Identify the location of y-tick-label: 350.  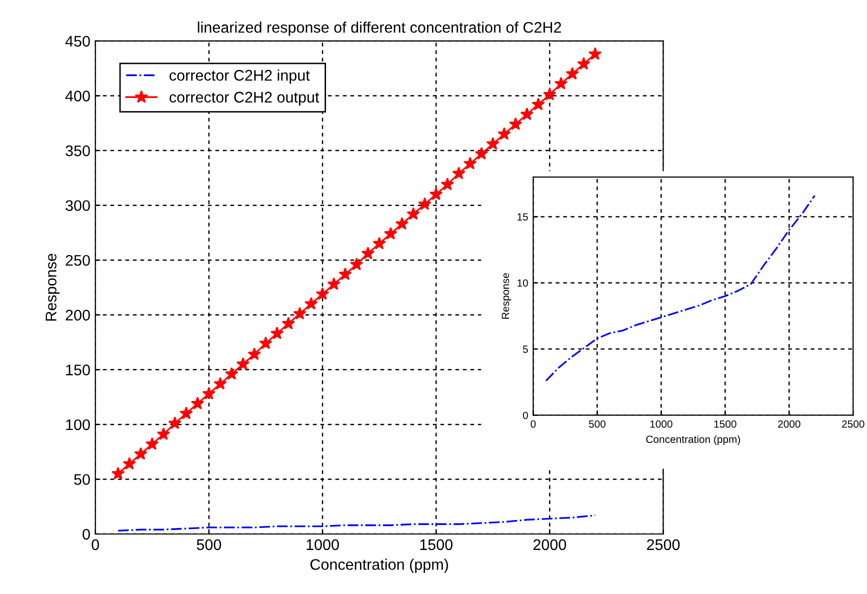
(78, 150).